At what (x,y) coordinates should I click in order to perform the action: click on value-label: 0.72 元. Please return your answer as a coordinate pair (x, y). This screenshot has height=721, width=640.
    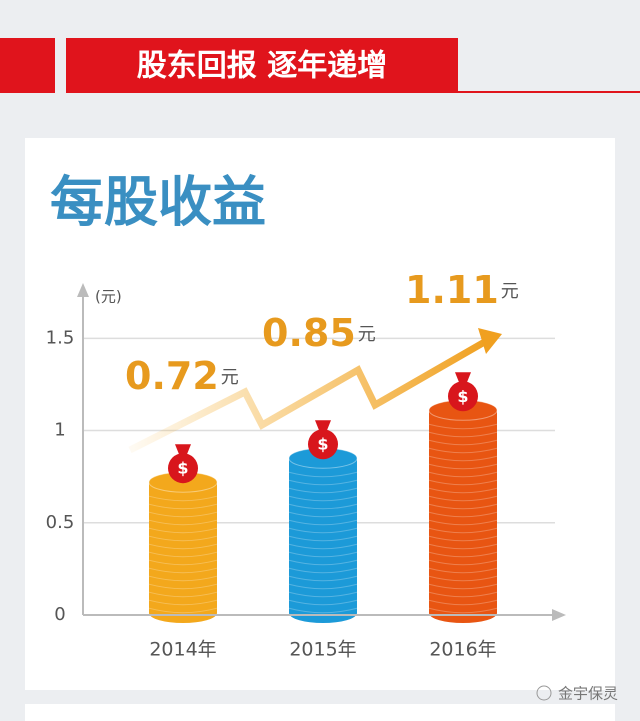
    Looking at the image, I should click on (182, 376).